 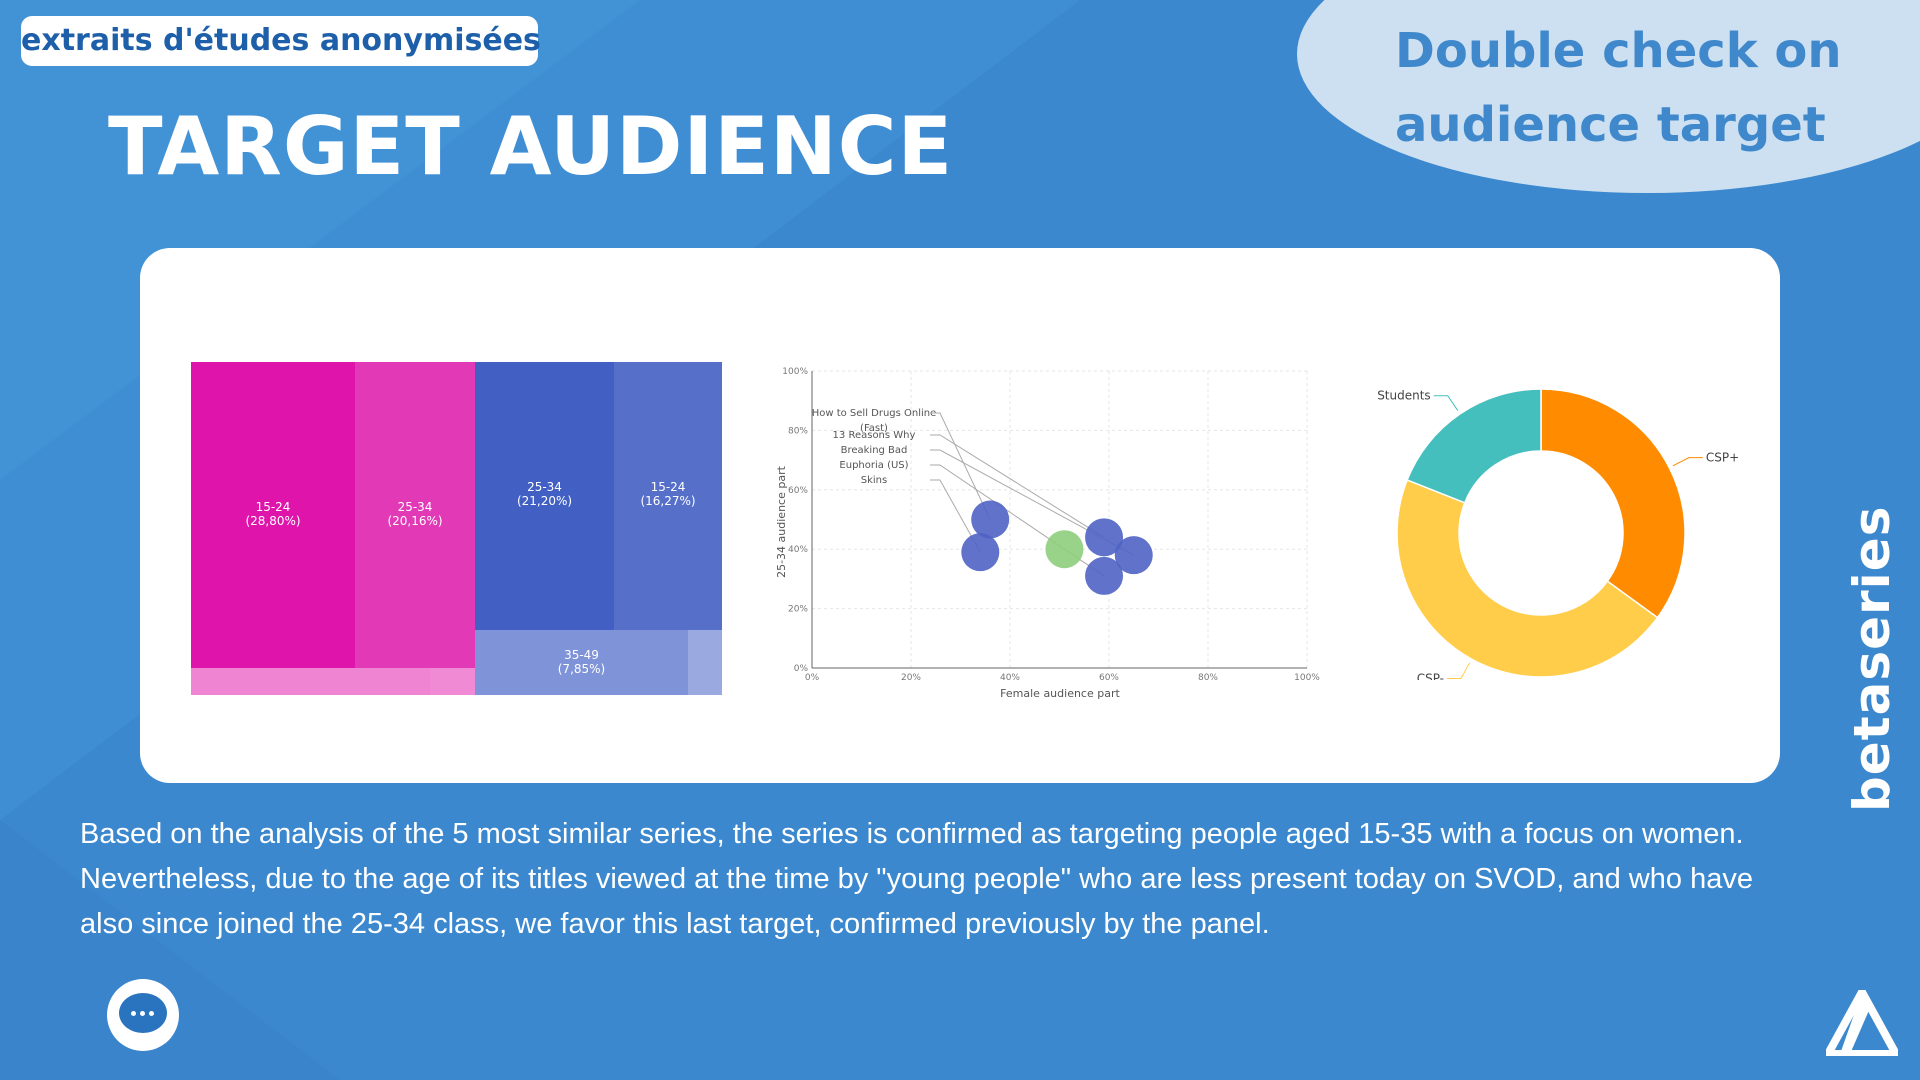 I want to click on chat-button, so click(x=143, y=1015).